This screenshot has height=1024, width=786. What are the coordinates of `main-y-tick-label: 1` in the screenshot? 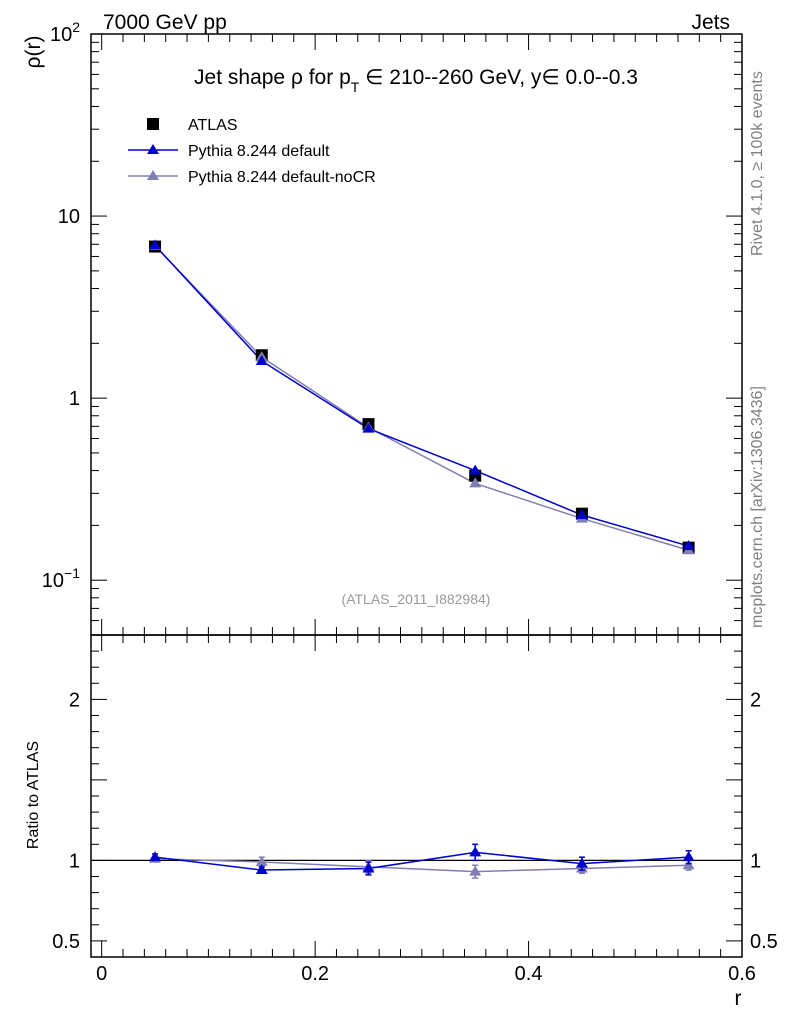 It's located at (74, 399).